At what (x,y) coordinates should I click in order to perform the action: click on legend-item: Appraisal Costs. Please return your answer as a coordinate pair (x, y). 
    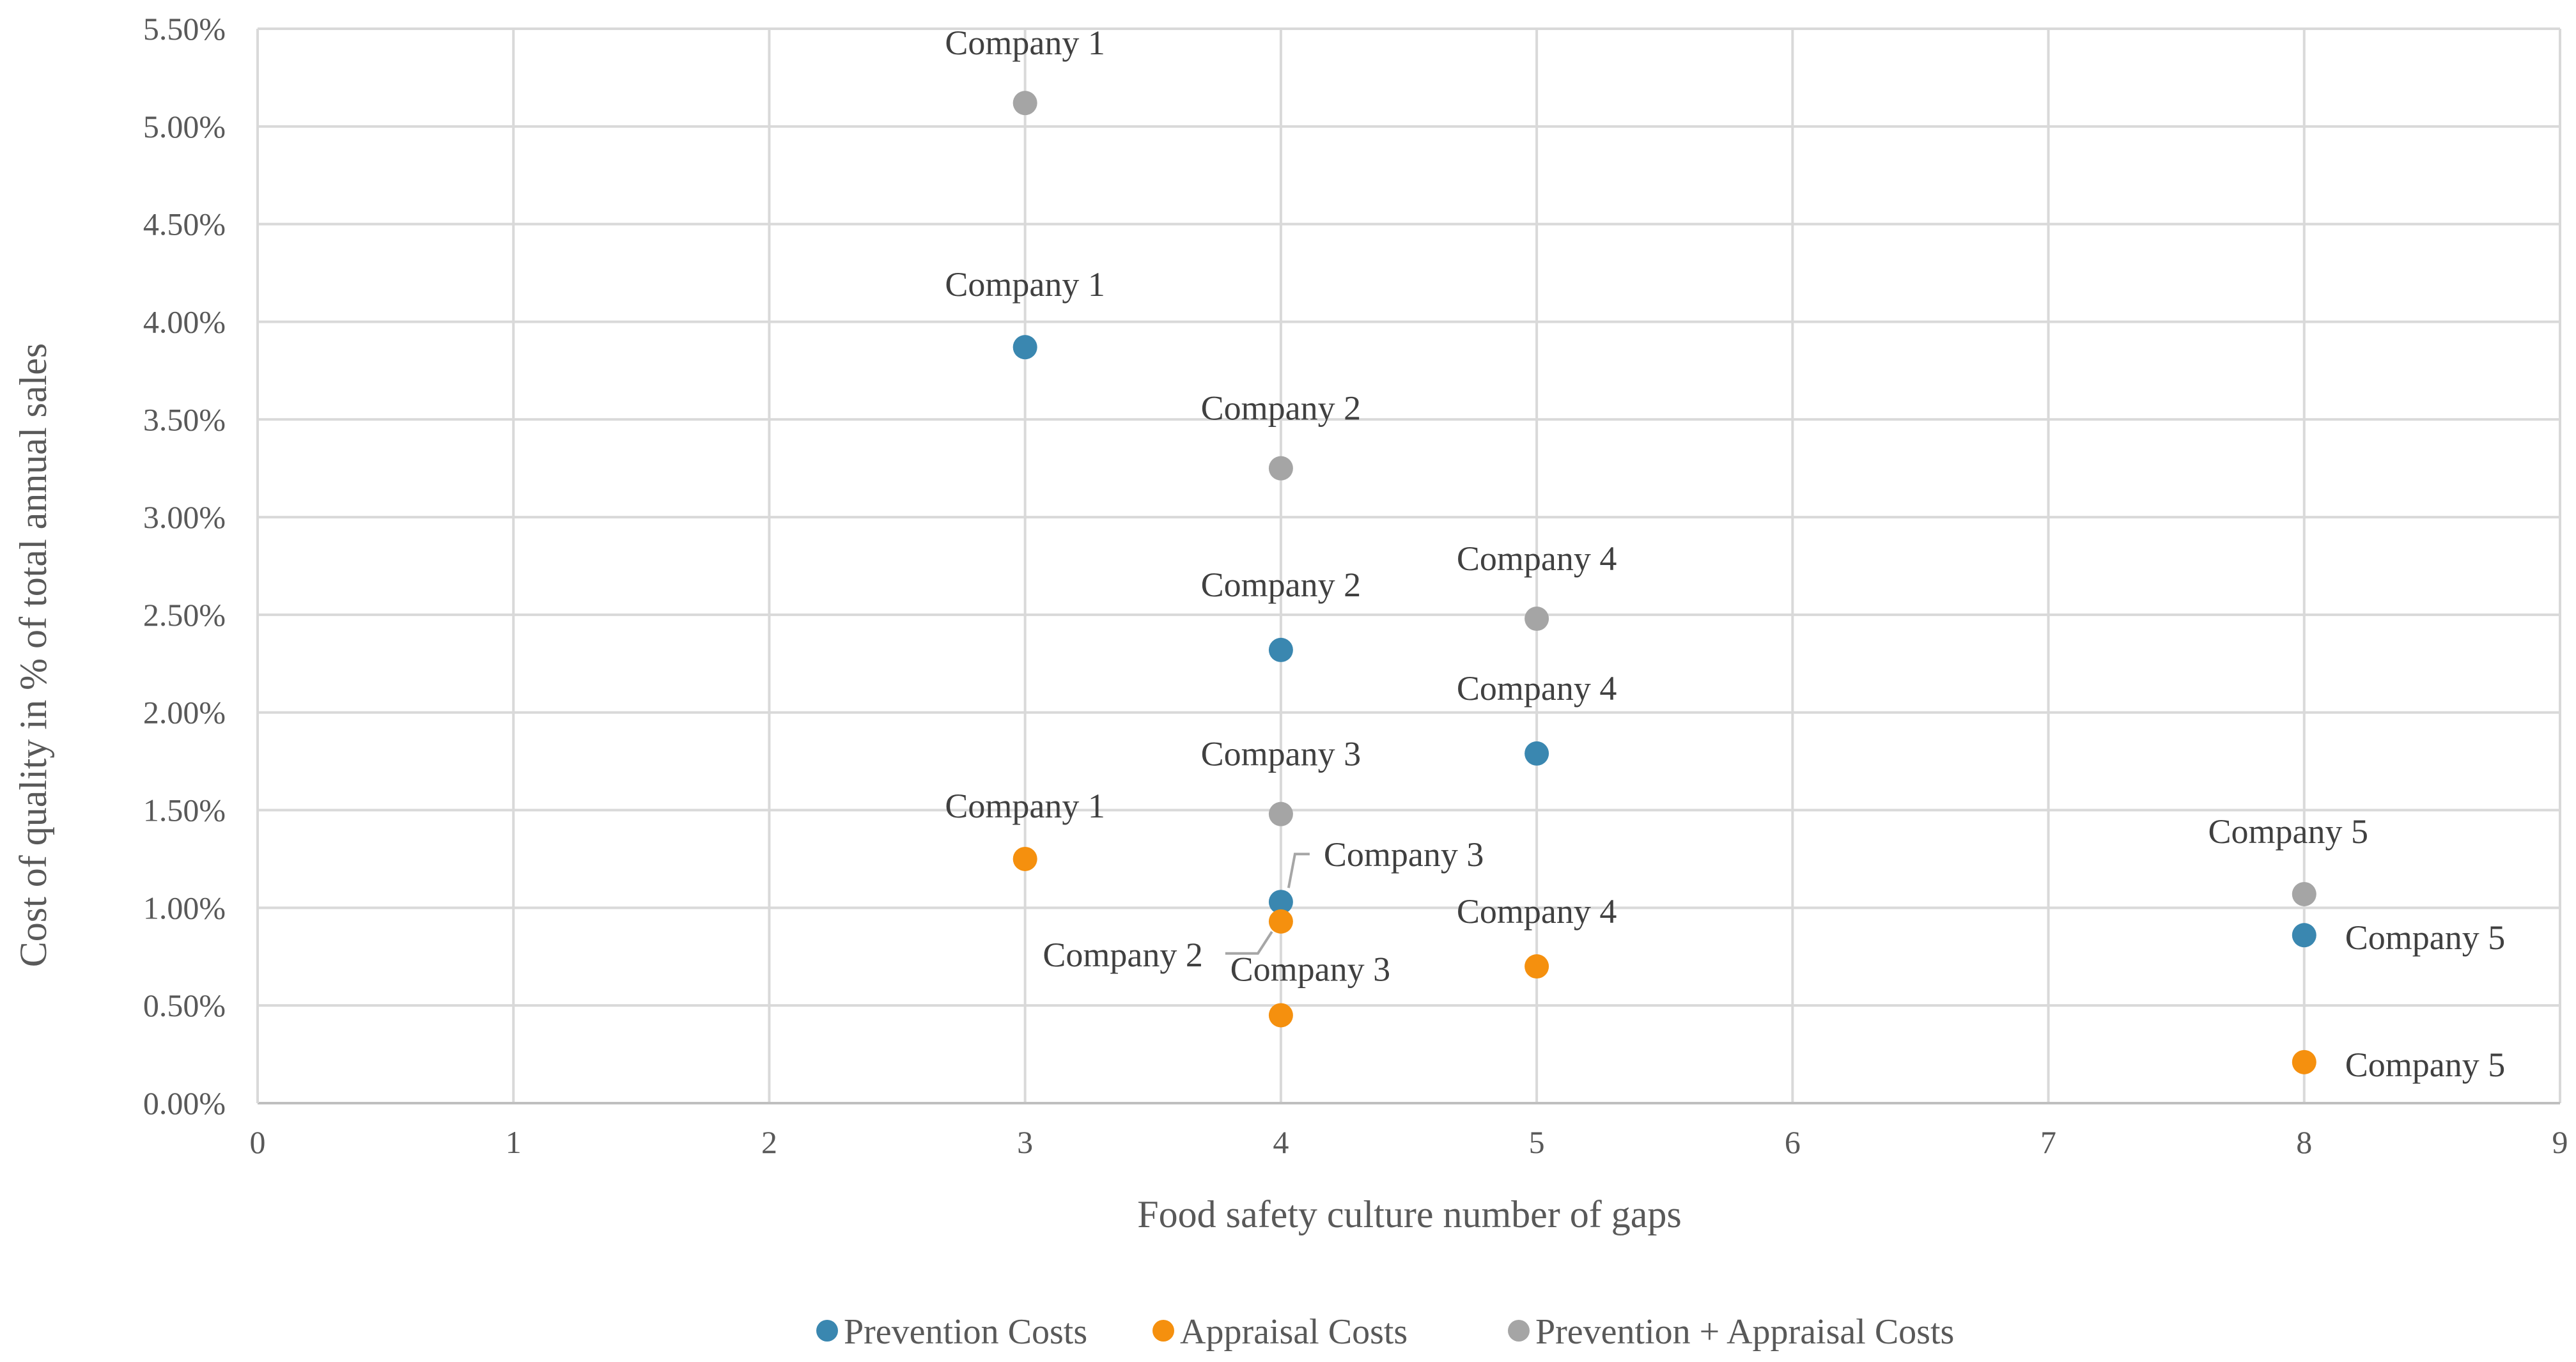
    Looking at the image, I should click on (1280, 1332).